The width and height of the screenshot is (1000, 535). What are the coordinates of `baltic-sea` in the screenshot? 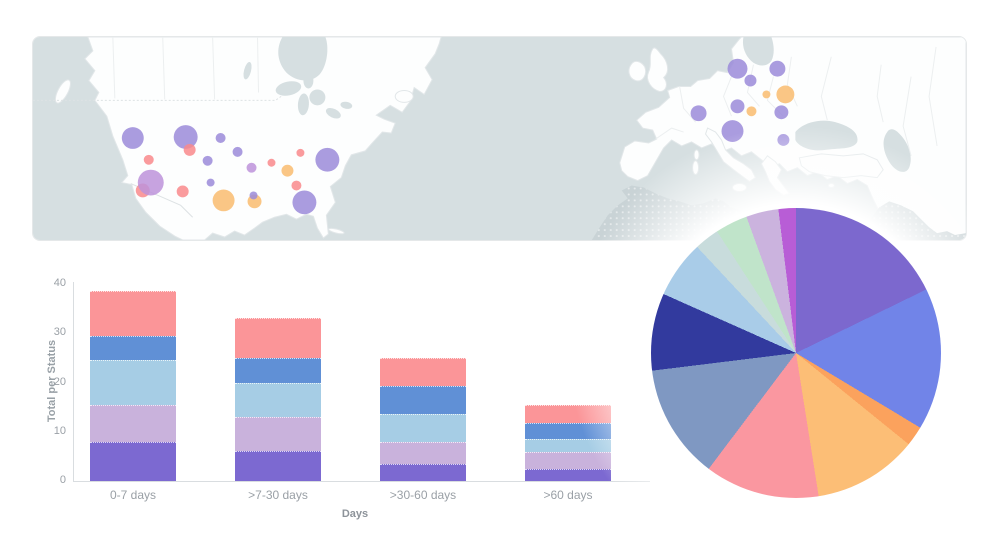 It's located at (758, 51).